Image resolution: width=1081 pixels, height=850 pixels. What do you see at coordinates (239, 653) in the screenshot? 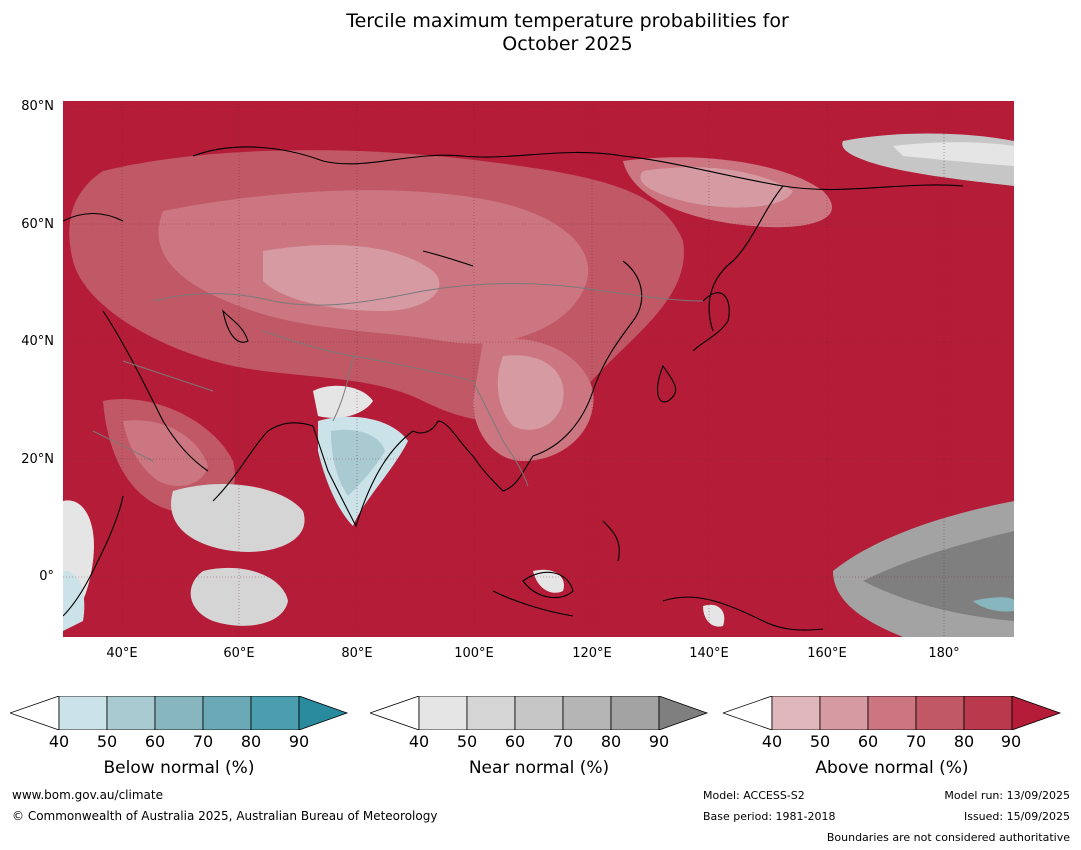
I see `lon-label-60e: 60°E` at bounding box center [239, 653].